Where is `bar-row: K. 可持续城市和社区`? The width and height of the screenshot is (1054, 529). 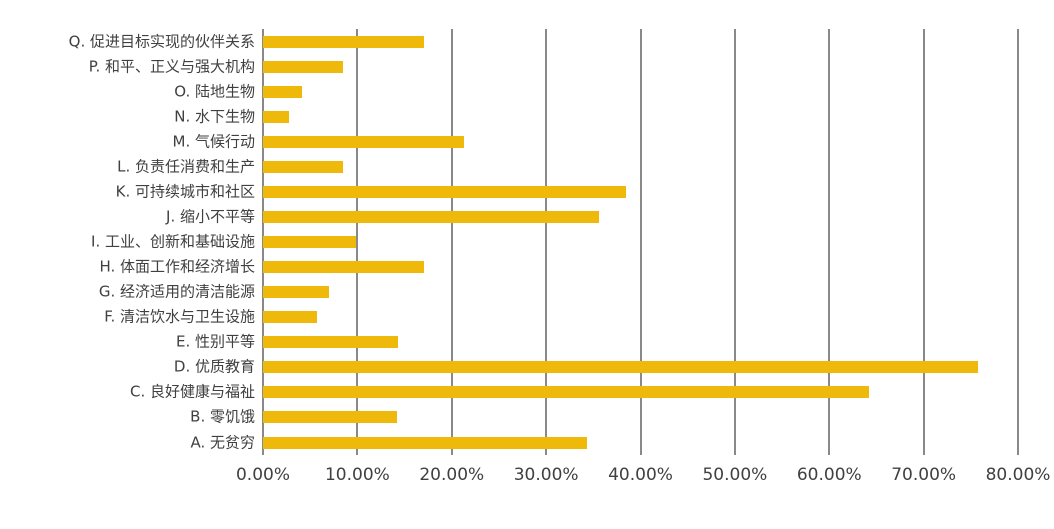
bar-row: K. 可持续城市和社区 is located at coordinates (567, 191).